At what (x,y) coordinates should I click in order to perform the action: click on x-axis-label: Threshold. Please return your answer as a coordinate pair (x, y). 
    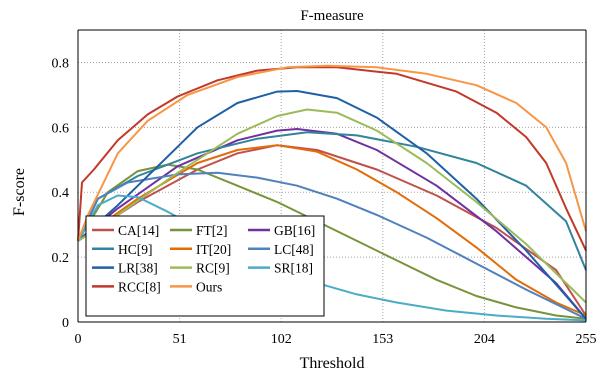
    Looking at the image, I should click on (332, 363).